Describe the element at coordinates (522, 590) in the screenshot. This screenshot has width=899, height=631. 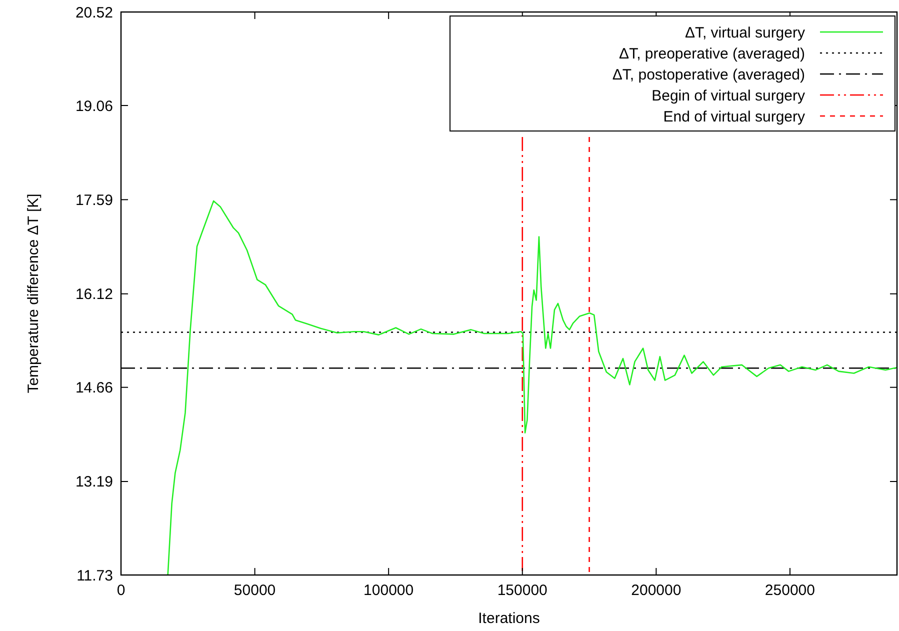
I see `x-tick-label: 150000` at that location.